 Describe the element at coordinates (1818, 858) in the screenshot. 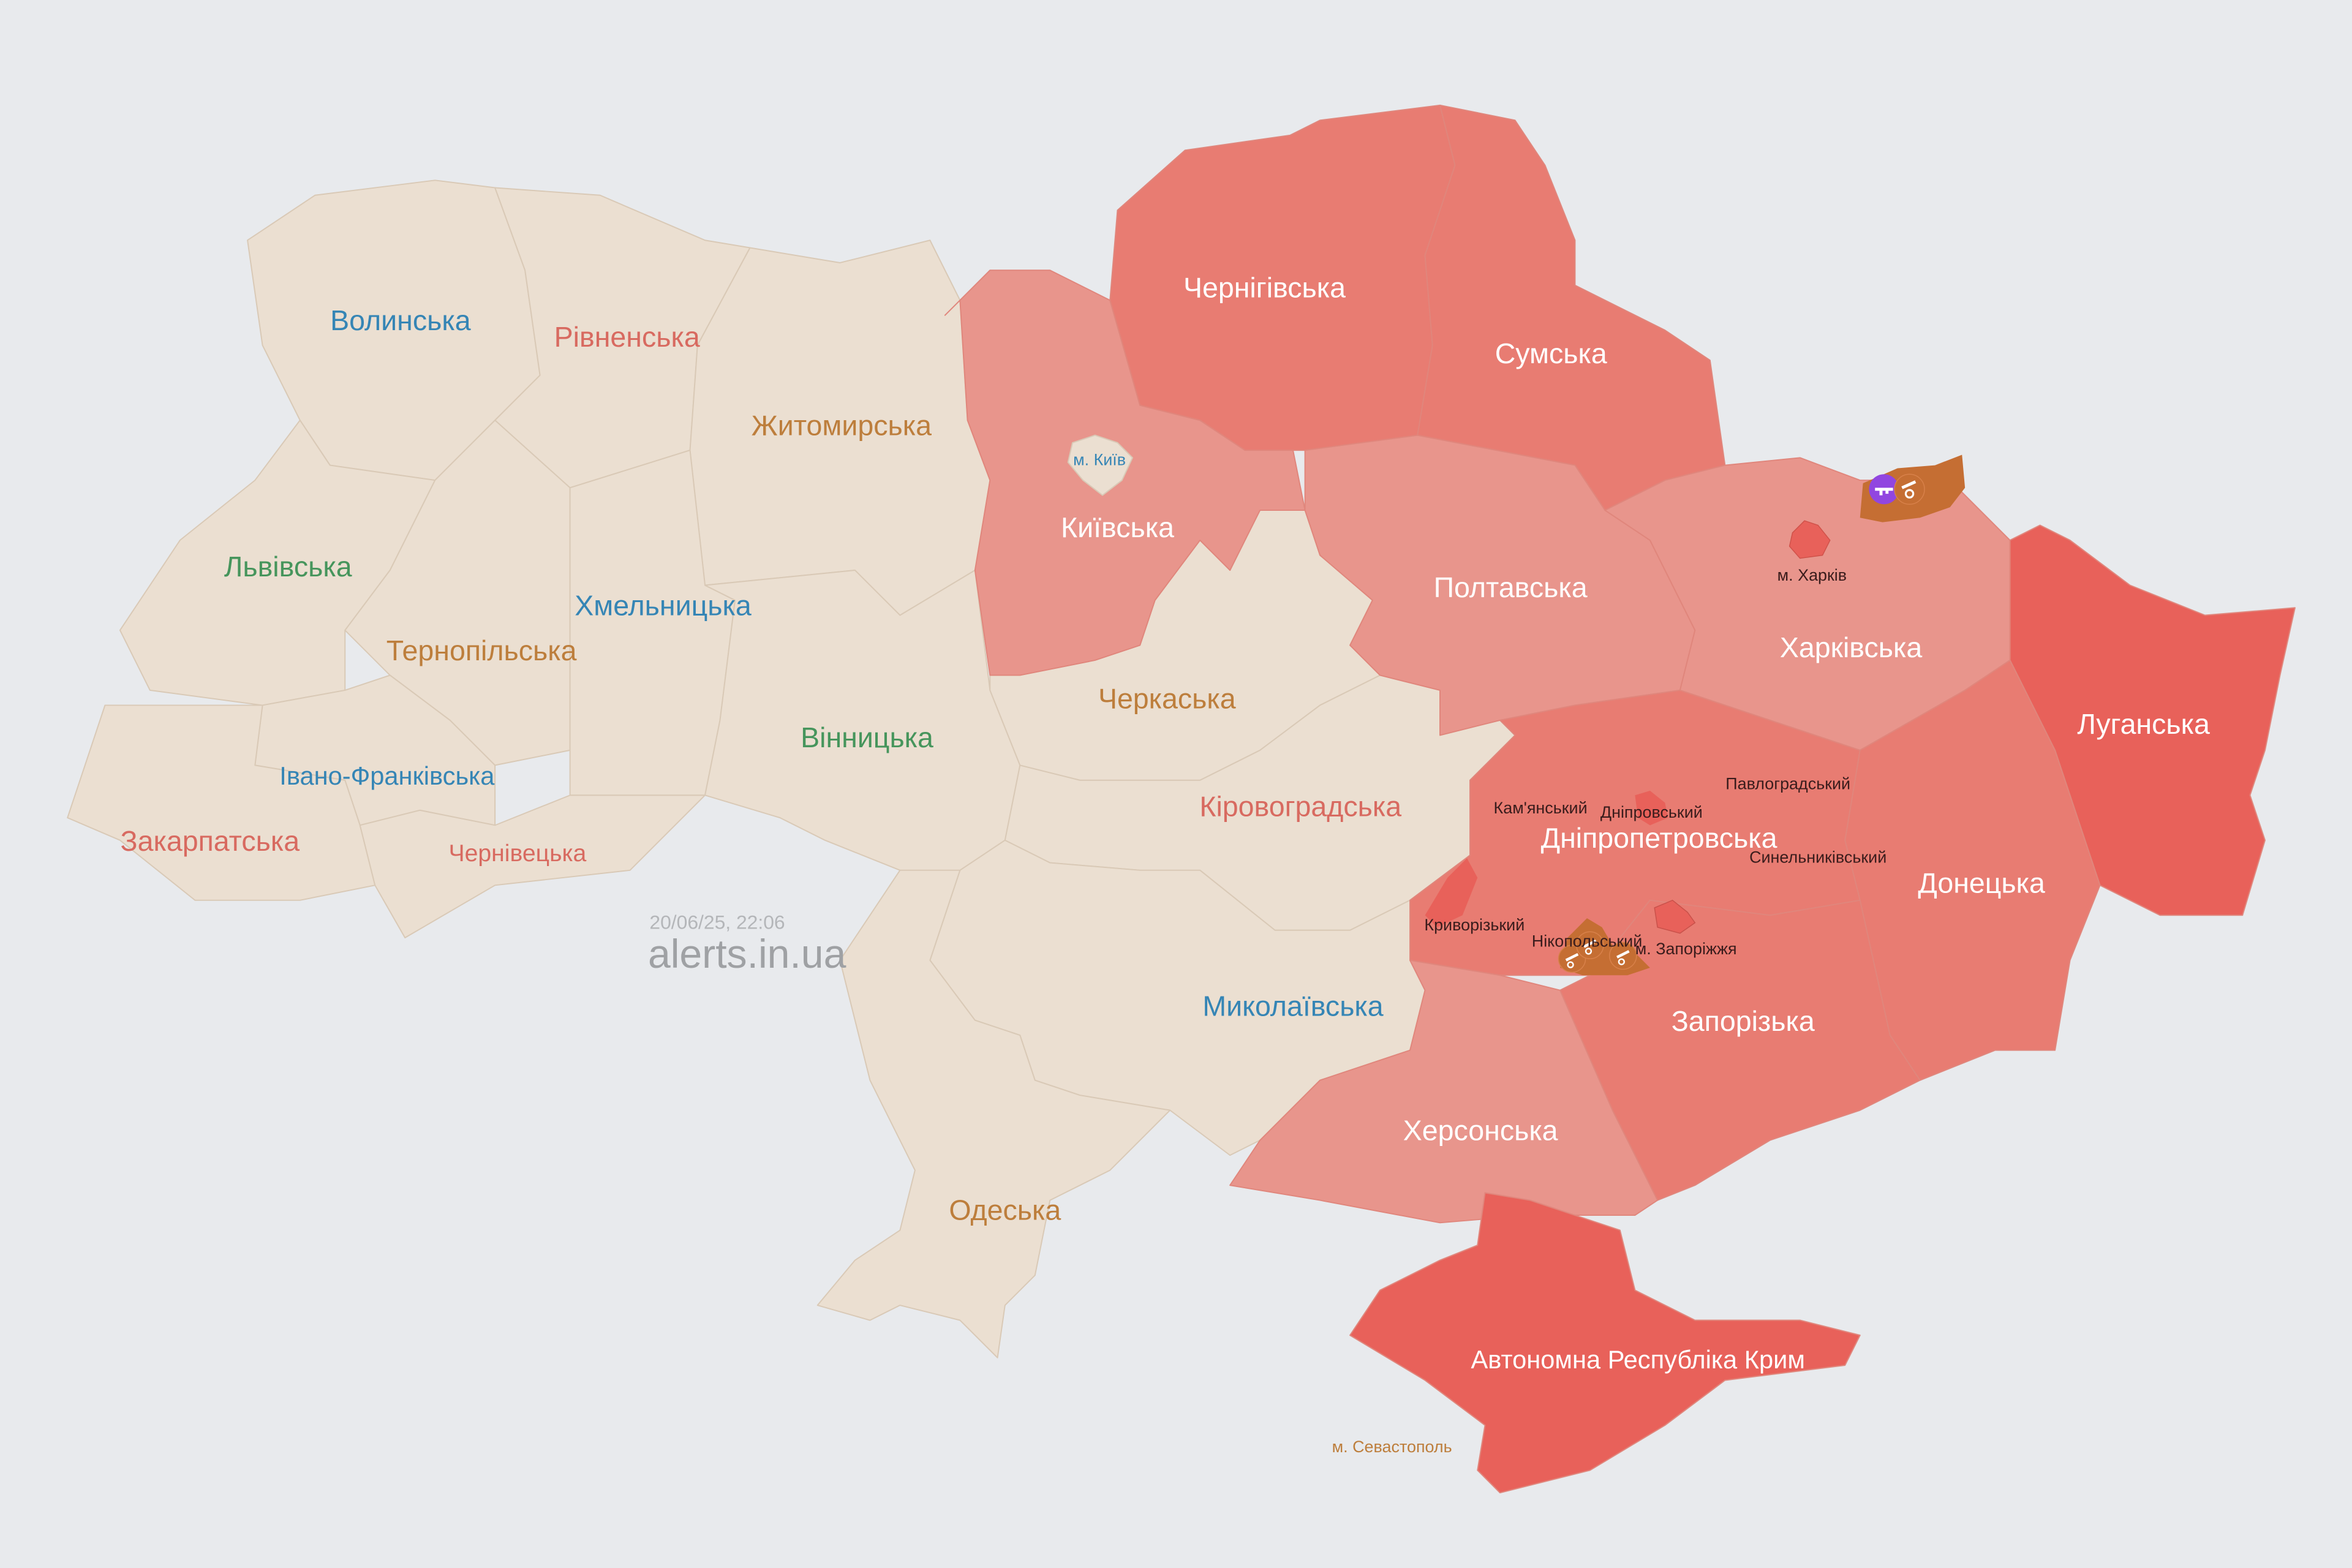

I see `label-synelnykivskyi: Синельниківський` at that location.